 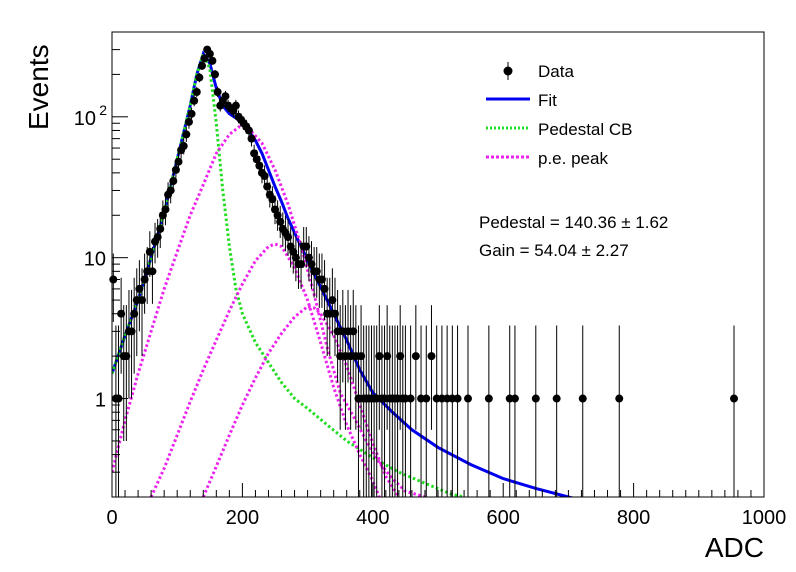 I want to click on y-axis-label: Events, so click(x=38, y=87).